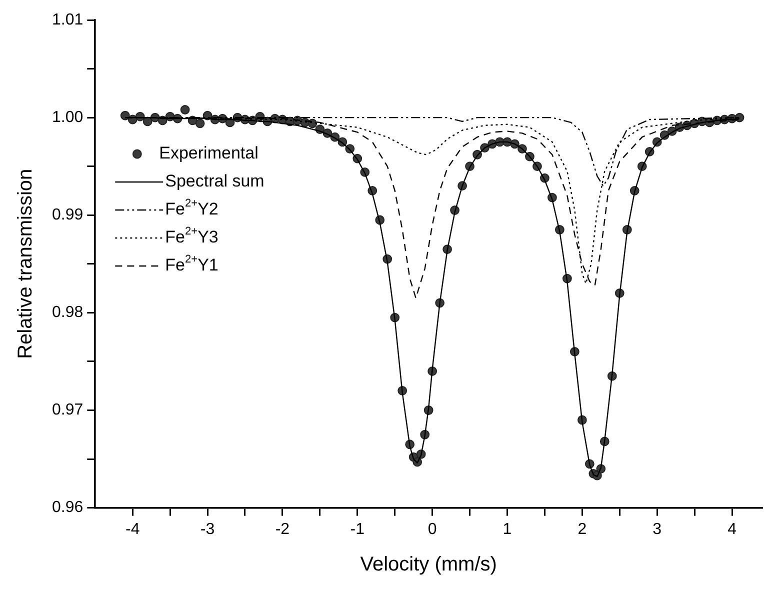 The height and width of the screenshot is (595, 784). What do you see at coordinates (68, 507) in the screenshot?
I see `y-tick-label: 0.96` at bounding box center [68, 507].